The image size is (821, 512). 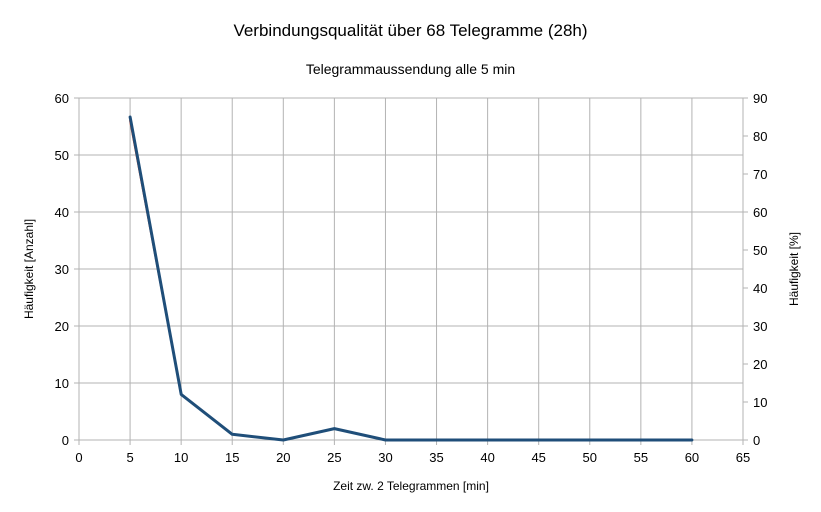 I want to click on y-tick-label: 50, so click(x=62, y=155).